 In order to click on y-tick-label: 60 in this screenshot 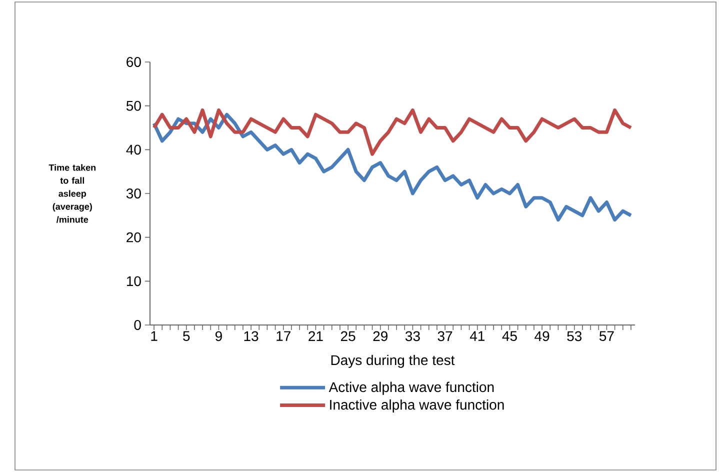, I will do `click(133, 62)`.